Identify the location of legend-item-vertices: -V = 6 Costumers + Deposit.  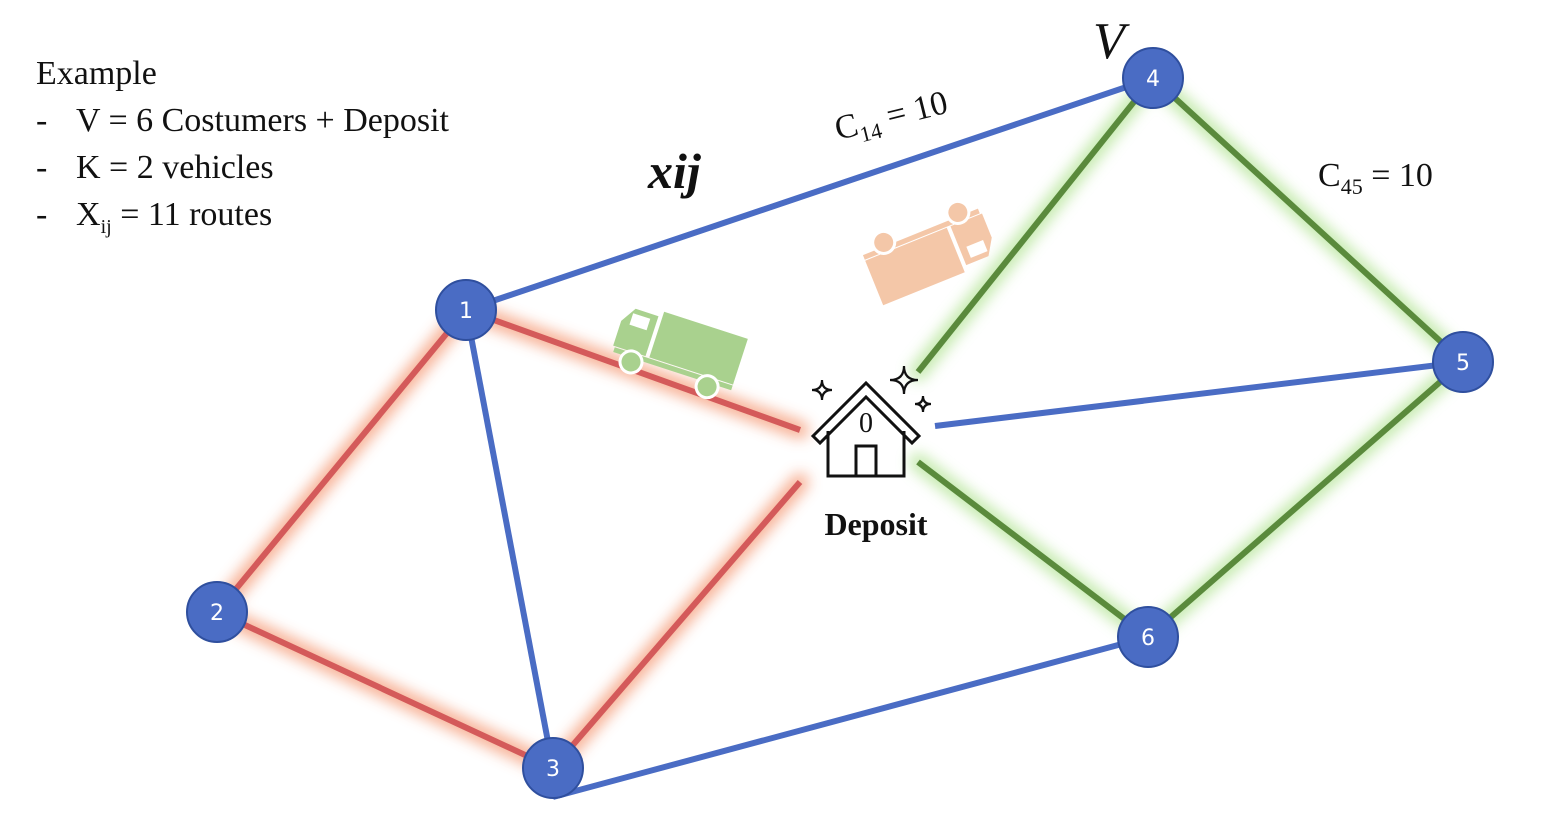
(242, 120).